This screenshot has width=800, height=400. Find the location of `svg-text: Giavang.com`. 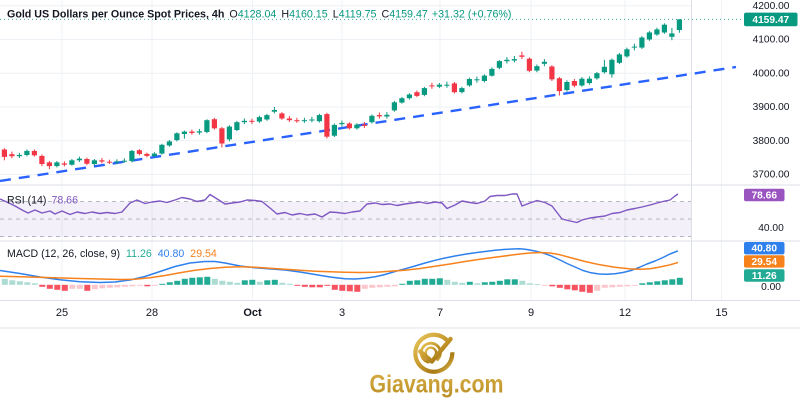

svg-text: Giavang.com is located at coordinates (437, 385).